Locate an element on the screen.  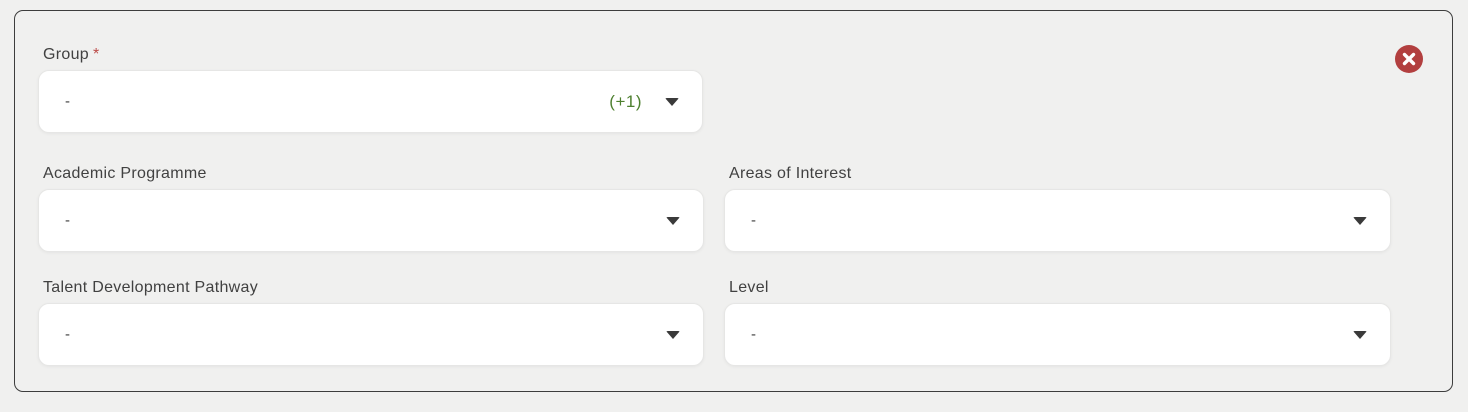
field-level: Level - is located at coordinates (1057, 322).